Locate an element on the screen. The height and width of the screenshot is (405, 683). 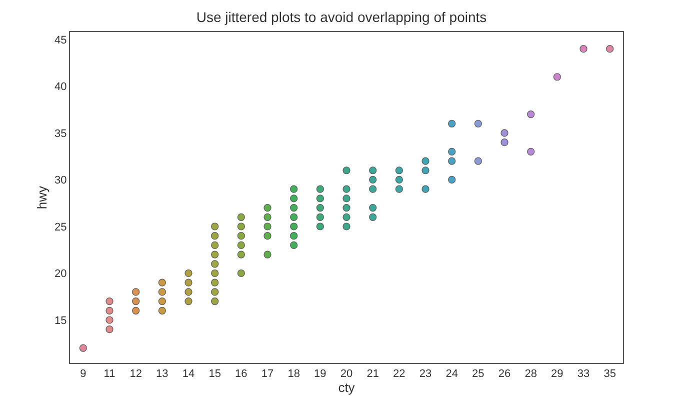
y-tick-label: 25 is located at coordinates (60, 227).